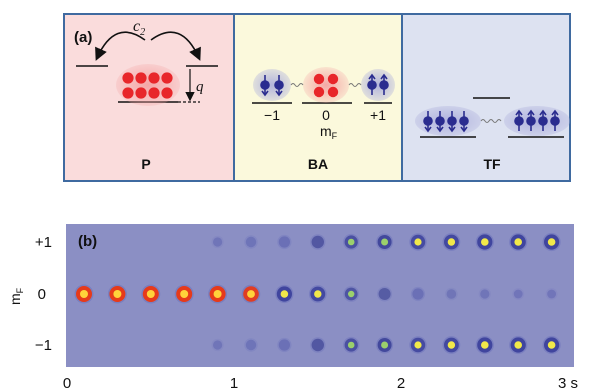 The image size is (592, 392). Describe the element at coordinates (297, 85) in the screenshot. I see `ba-link-left` at that location.